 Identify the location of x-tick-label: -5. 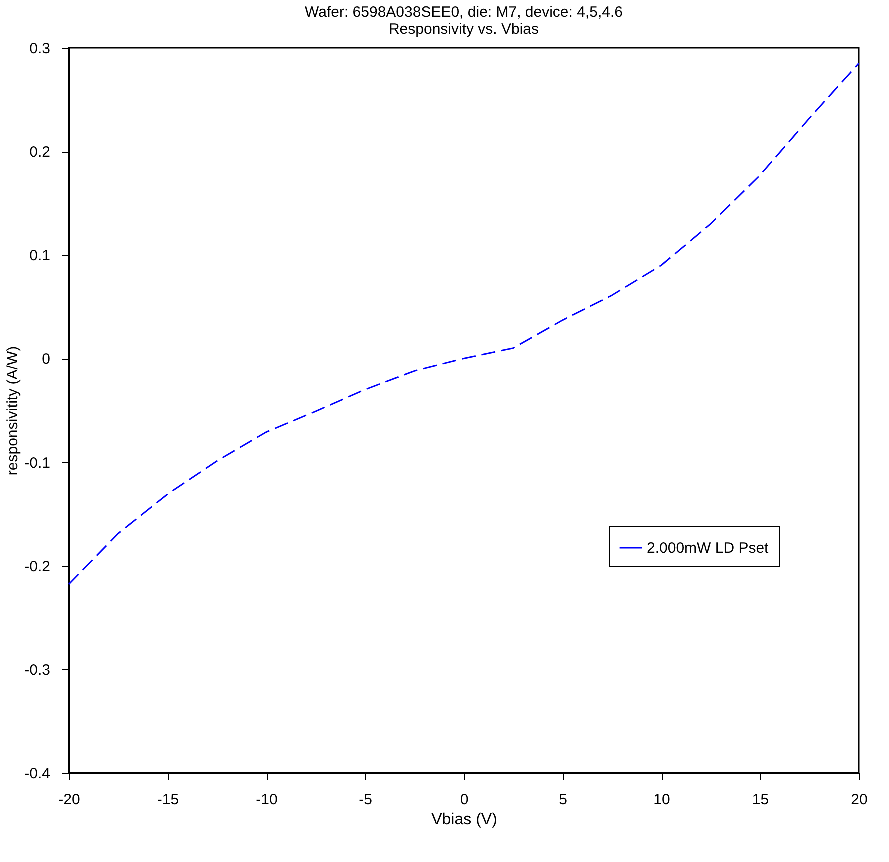
(365, 800).